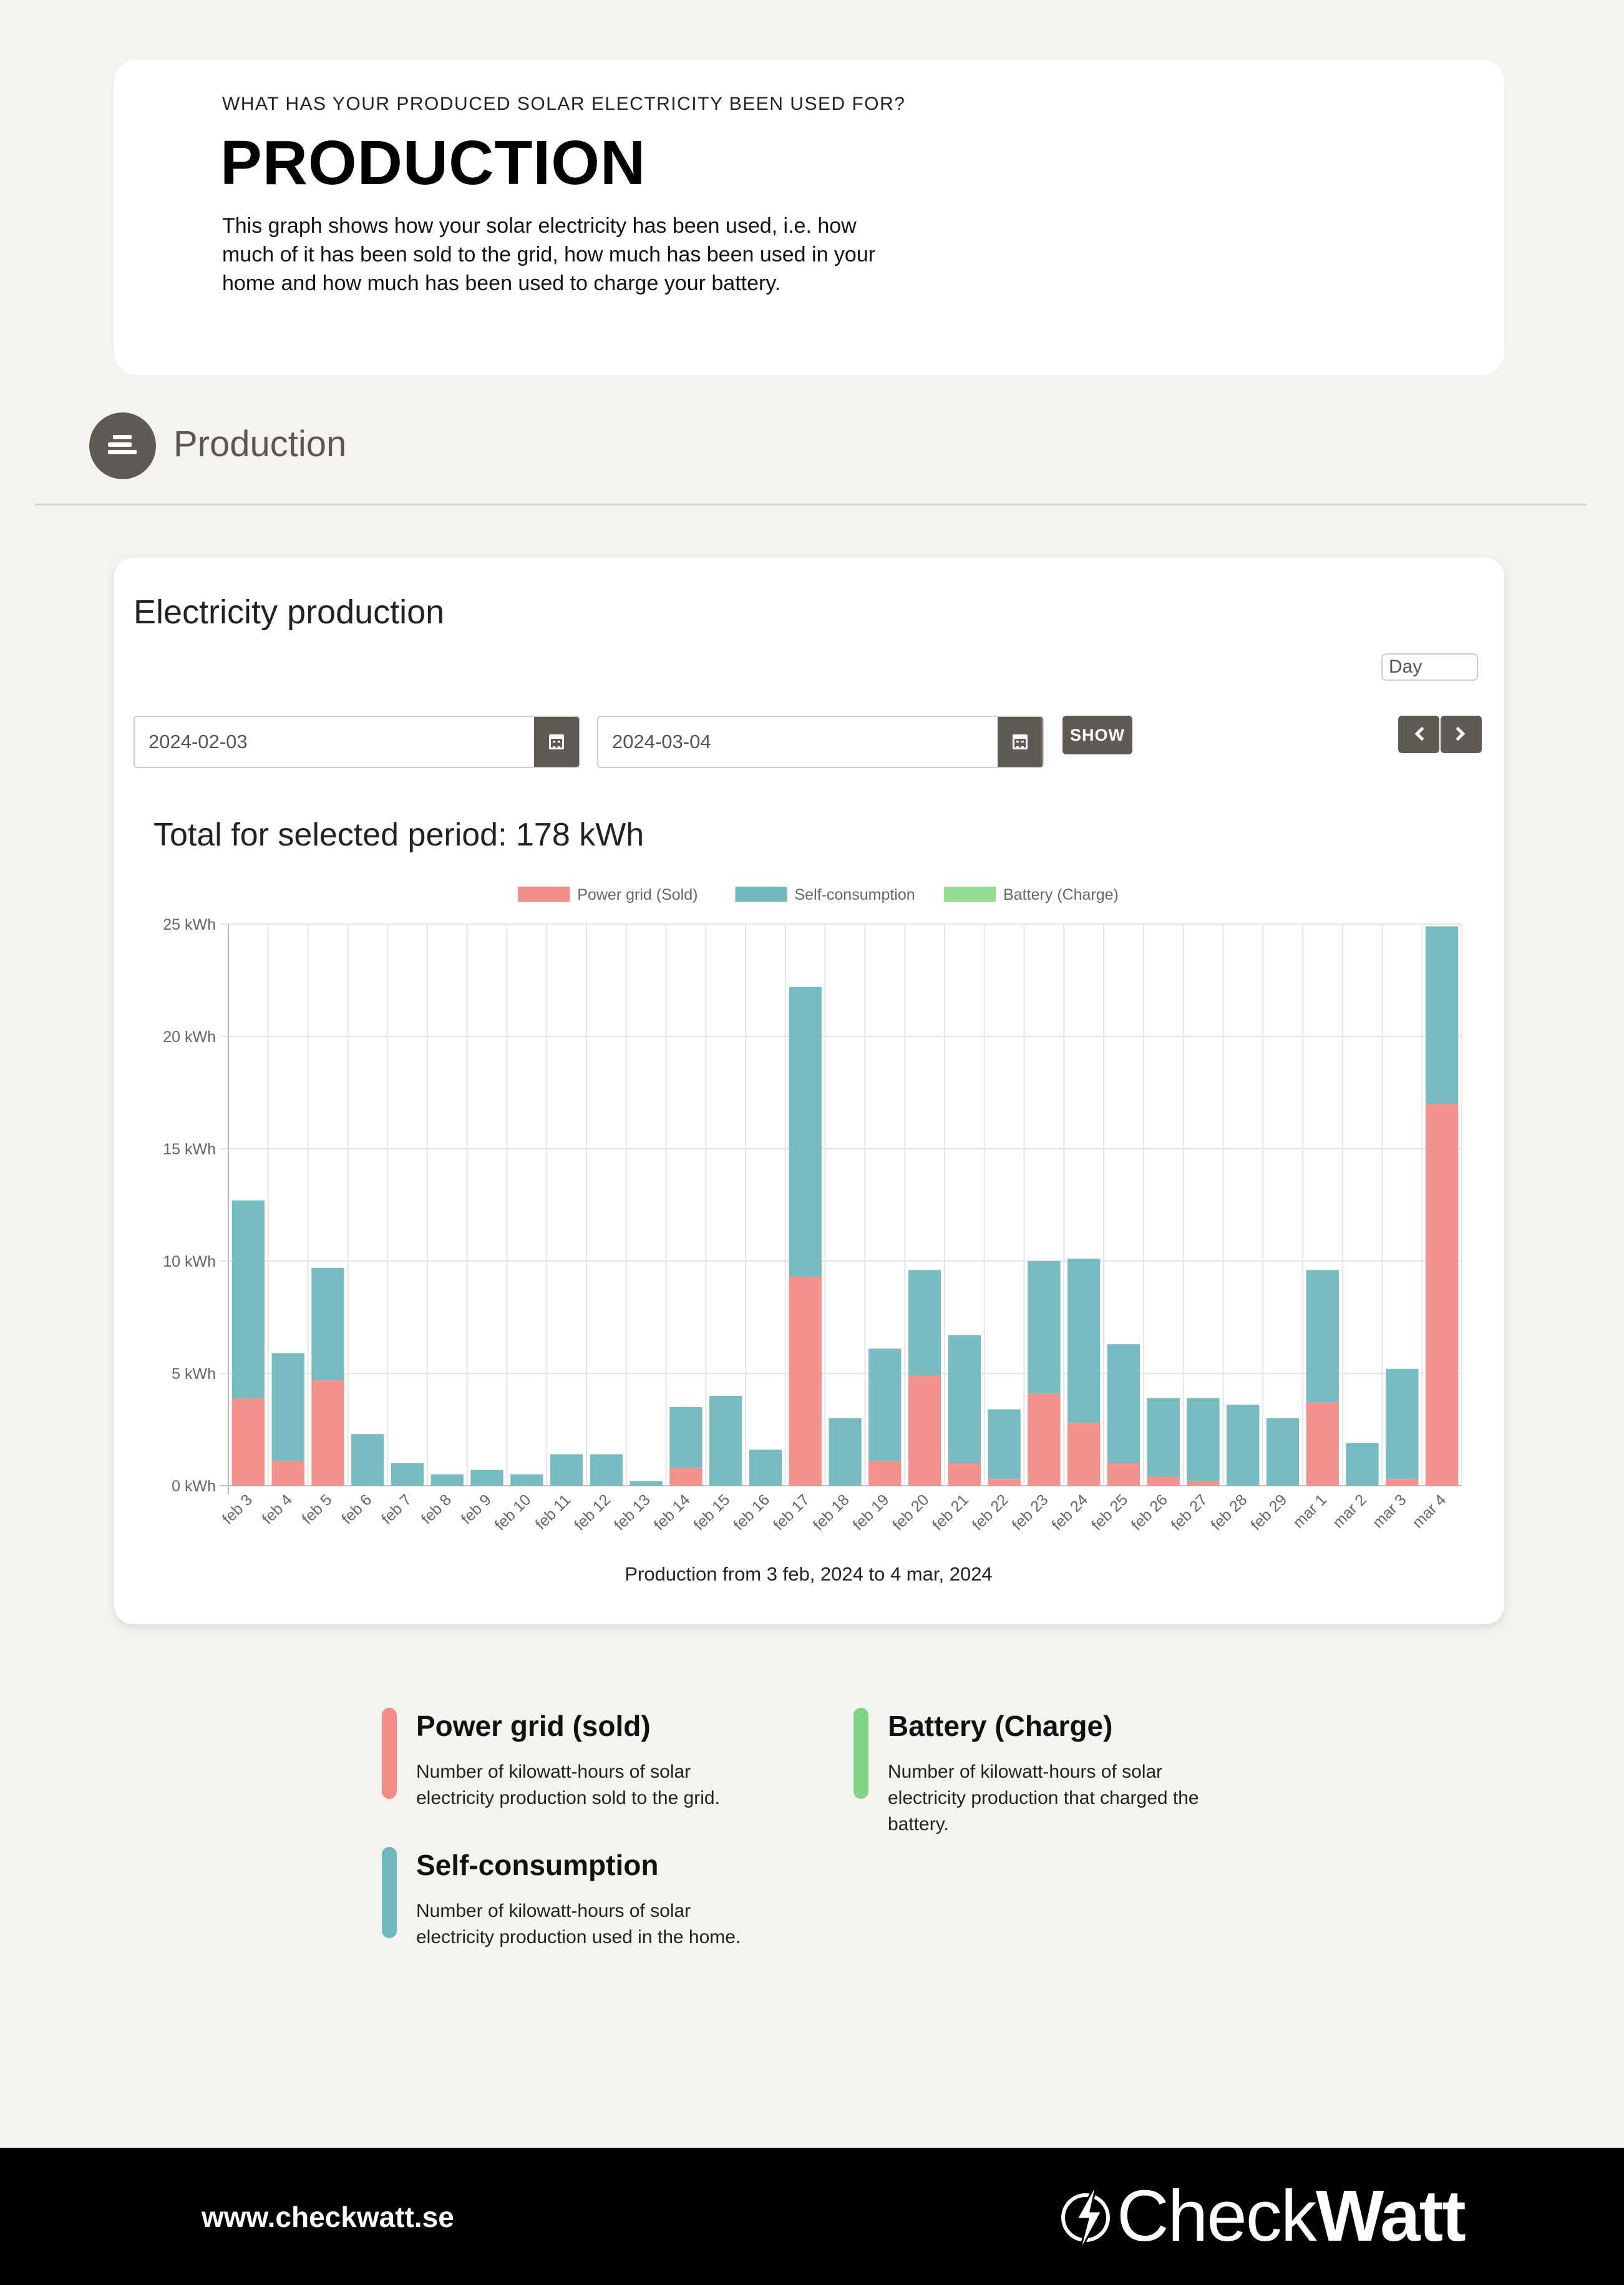 Image resolution: width=1624 pixels, height=2285 pixels. What do you see at coordinates (198, 742) in the screenshot?
I see `start-date-value: 2024-02-03` at bounding box center [198, 742].